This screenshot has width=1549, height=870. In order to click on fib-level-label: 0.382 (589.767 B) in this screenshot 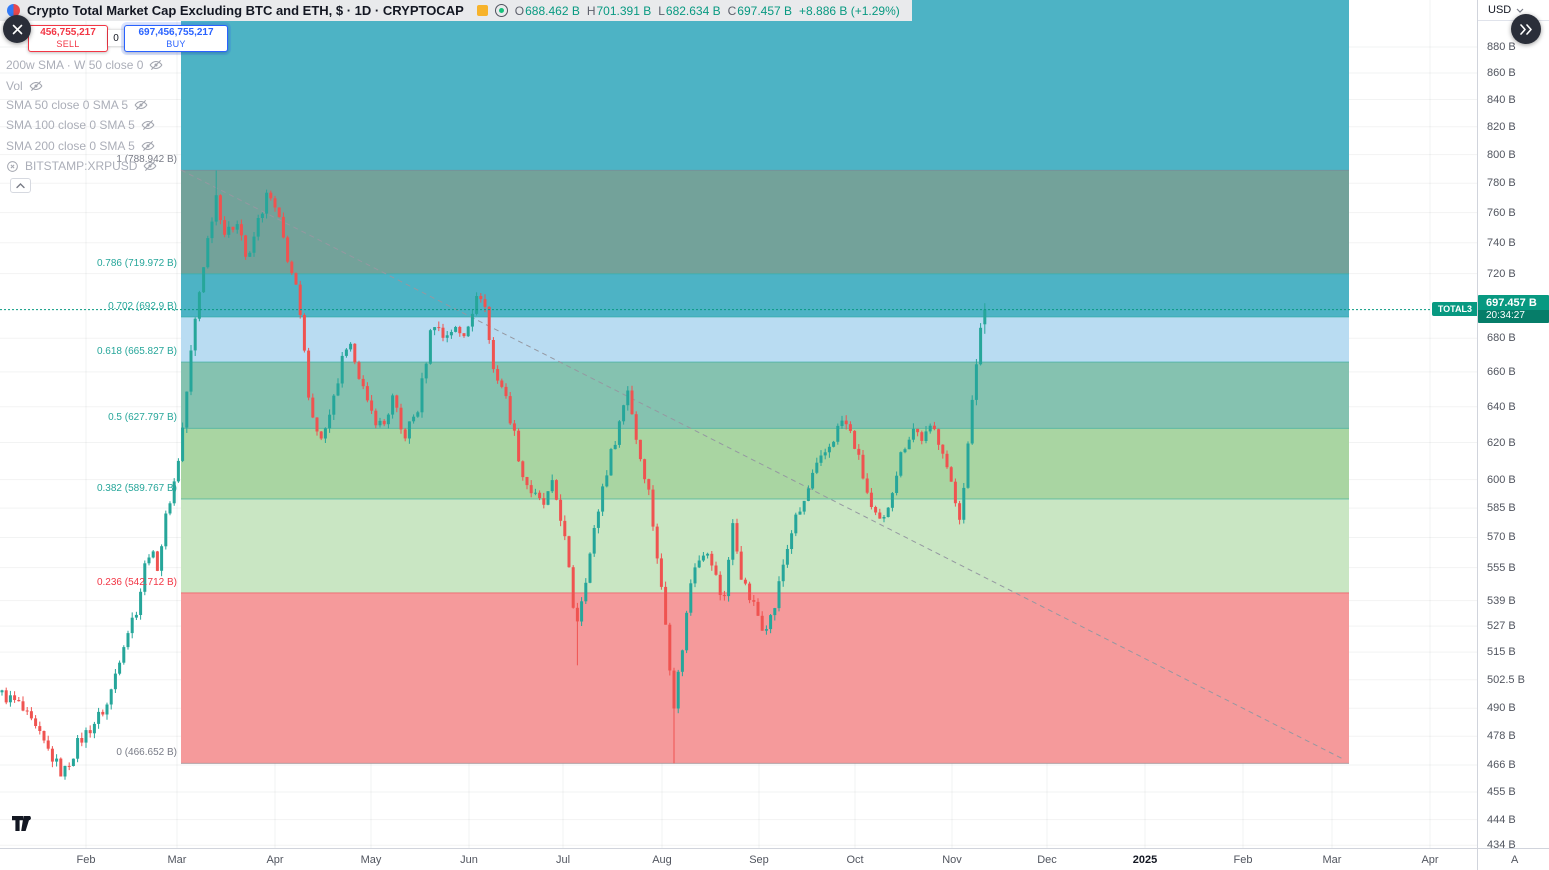, I will do `click(136, 488)`.